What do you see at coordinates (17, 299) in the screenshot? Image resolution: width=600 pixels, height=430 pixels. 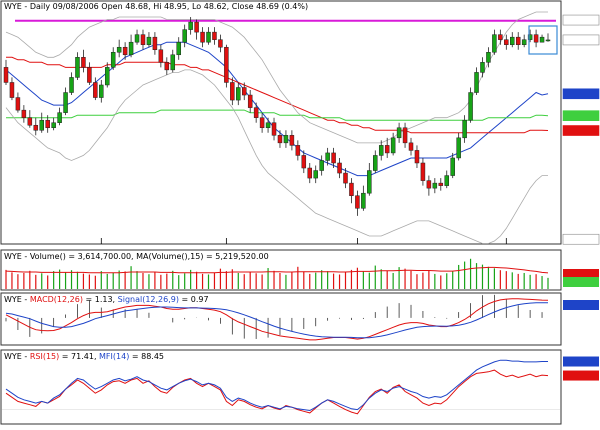 I see `macd-legend-prefix: WYE -` at bounding box center [17, 299].